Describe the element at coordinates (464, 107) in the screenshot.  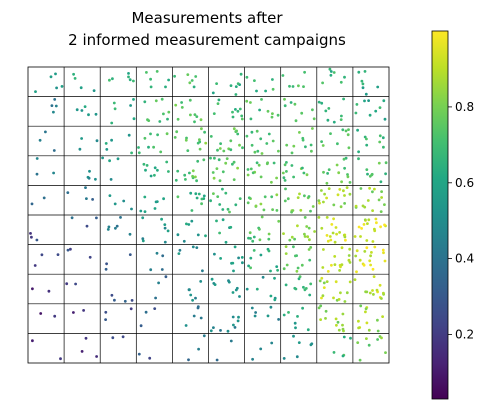
I see `colorbar-tick-label: 0.8` at that location.